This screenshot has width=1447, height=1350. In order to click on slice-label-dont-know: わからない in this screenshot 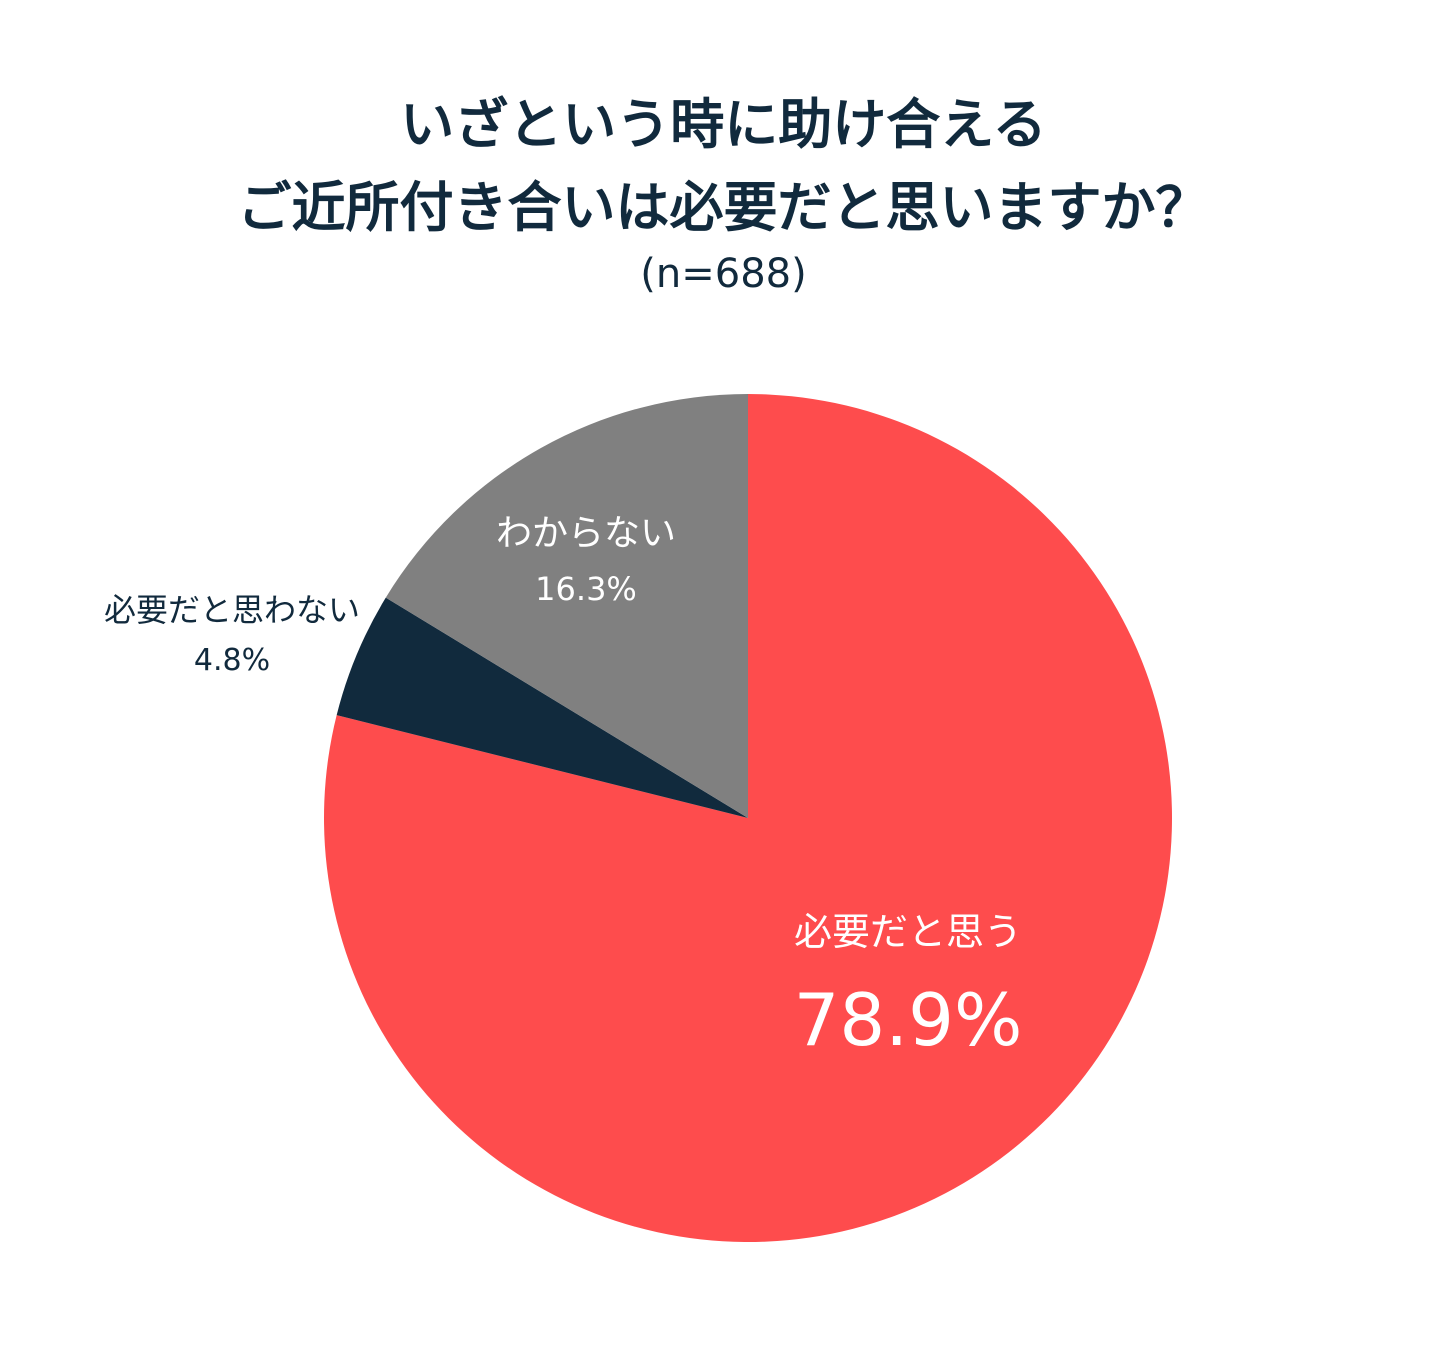, I will do `click(585, 533)`.